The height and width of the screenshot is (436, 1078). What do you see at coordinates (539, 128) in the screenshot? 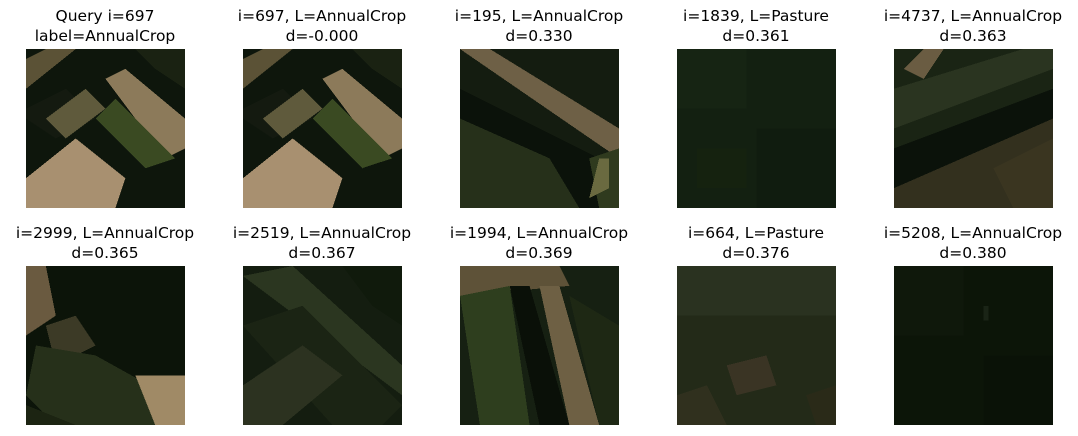
I see `match-2-field-patch` at bounding box center [539, 128].